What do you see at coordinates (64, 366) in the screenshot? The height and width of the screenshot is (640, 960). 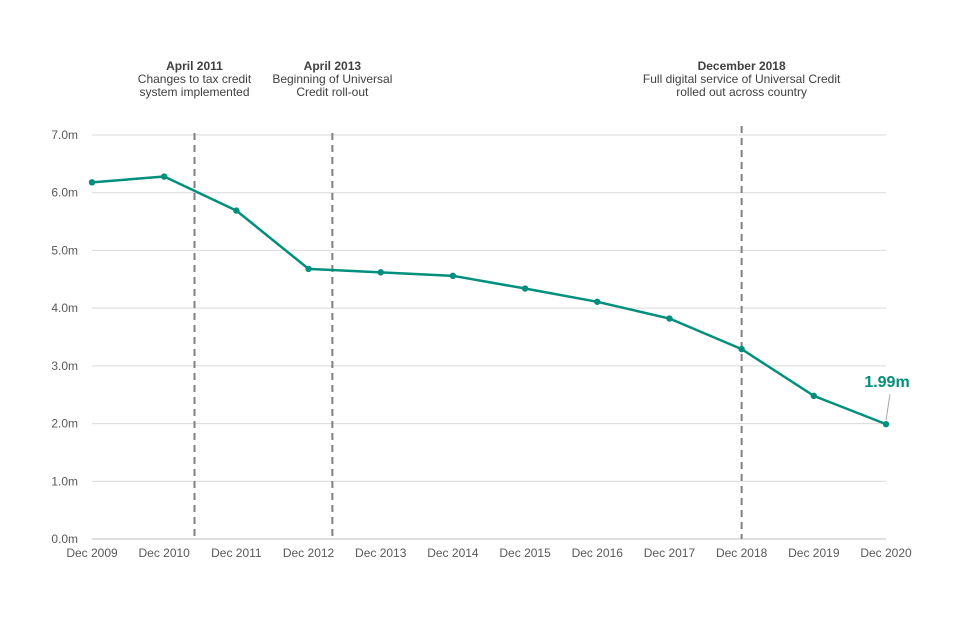 I see `y-tick-label: 3.0m` at bounding box center [64, 366].